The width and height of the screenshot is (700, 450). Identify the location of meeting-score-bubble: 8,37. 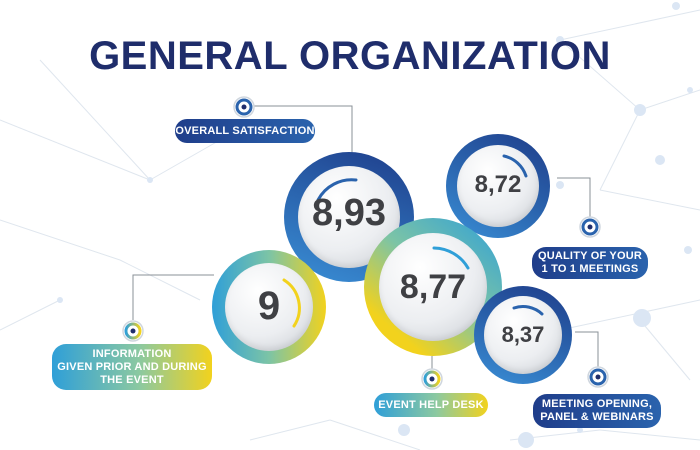
(523, 335).